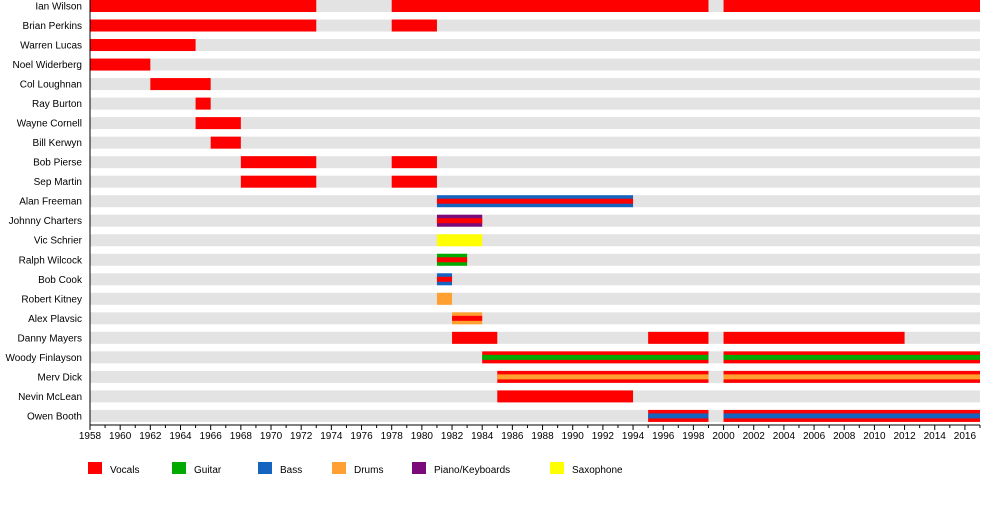 The width and height of the screenshot is (1000, 505). Describe the element at coordinates (49, 124) in the screenshot. I see `member-name: Wayne Cornell` at that location.